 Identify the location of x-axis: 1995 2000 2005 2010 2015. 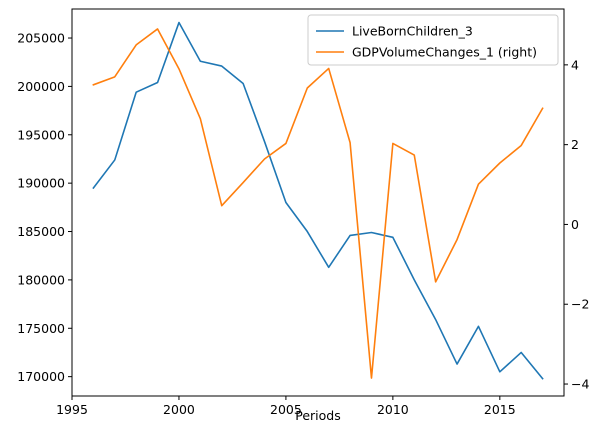
(286, 406).